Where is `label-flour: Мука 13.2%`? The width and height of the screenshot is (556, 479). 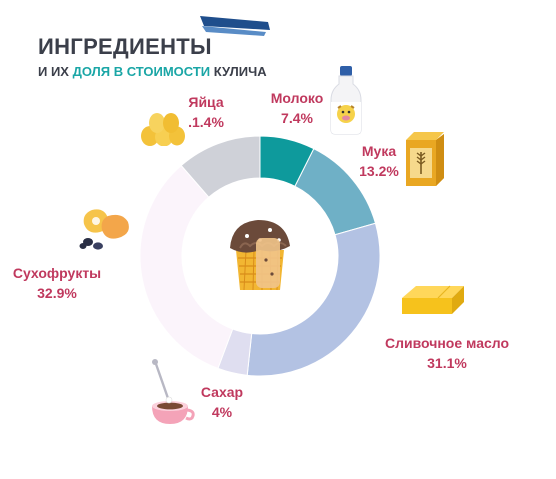 label-flour: Мука 13.2% is located at coordinates (379, 161).